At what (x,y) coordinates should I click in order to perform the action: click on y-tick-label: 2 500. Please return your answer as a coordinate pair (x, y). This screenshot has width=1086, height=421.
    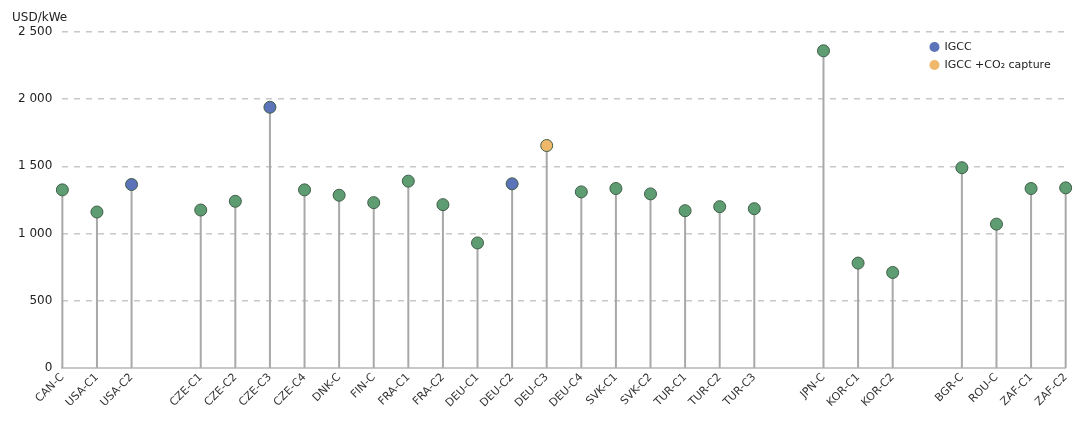
    Looking at the image, I should click on (35, 31).